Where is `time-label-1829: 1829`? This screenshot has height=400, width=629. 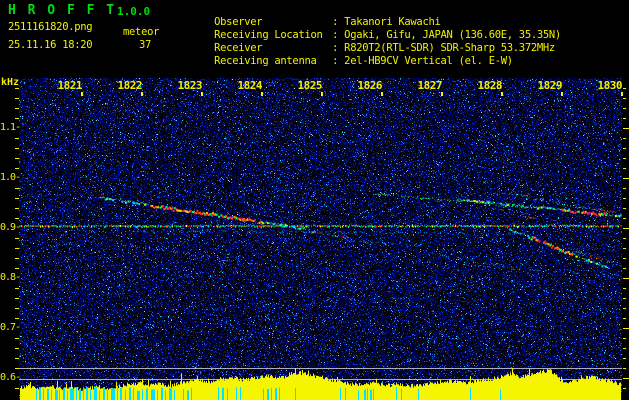
time-label-1829: 1829 is located at coordinates (550, 85).